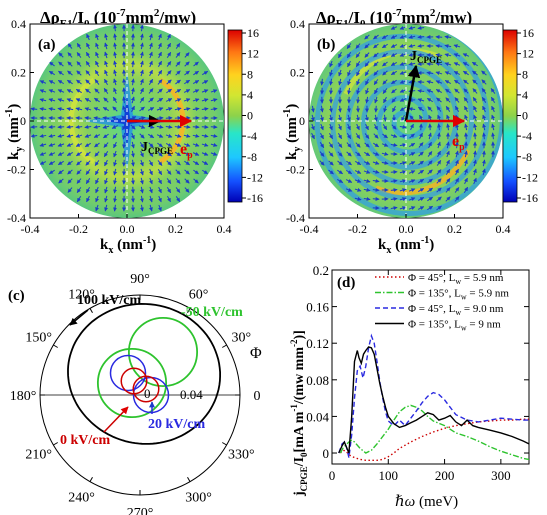 Image resolution: width=547 pixels, height=515 pixels. What do you see at coordinates (256, 353) in the screenshot?
I see `panel-c-axis-label: Φ` at bounding box center [256, 353].